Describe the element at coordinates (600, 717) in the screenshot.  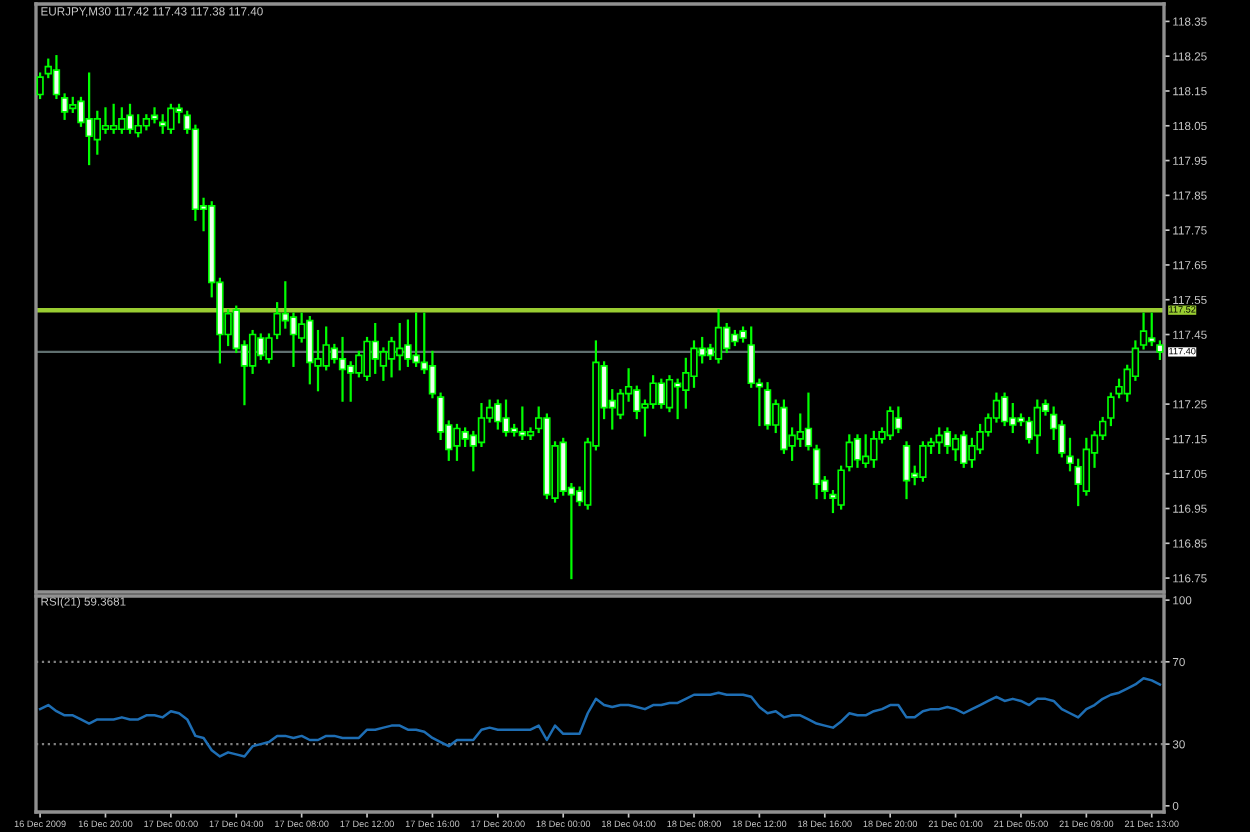
I see `line-series` at that location.